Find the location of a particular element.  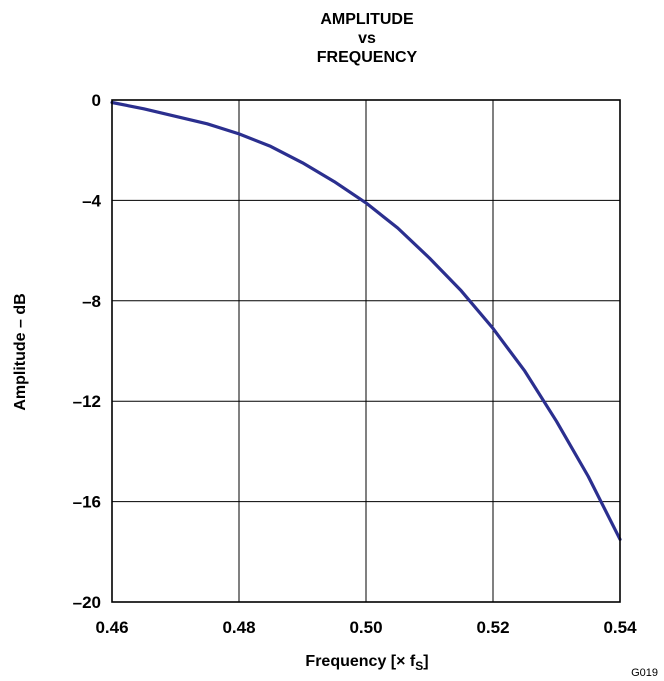

title-line-2: vs is located at coordinates (367, 38).